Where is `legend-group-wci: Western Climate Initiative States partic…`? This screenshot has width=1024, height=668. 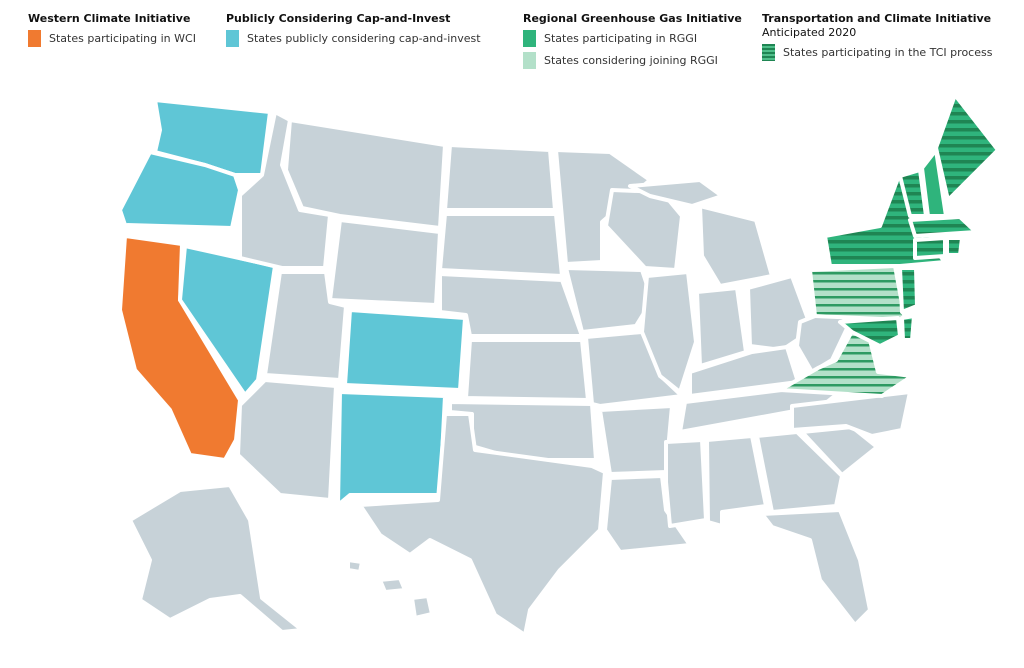 legend-group-wci: Western Climate Initiative States partic… is located at coordinates (112, 29).